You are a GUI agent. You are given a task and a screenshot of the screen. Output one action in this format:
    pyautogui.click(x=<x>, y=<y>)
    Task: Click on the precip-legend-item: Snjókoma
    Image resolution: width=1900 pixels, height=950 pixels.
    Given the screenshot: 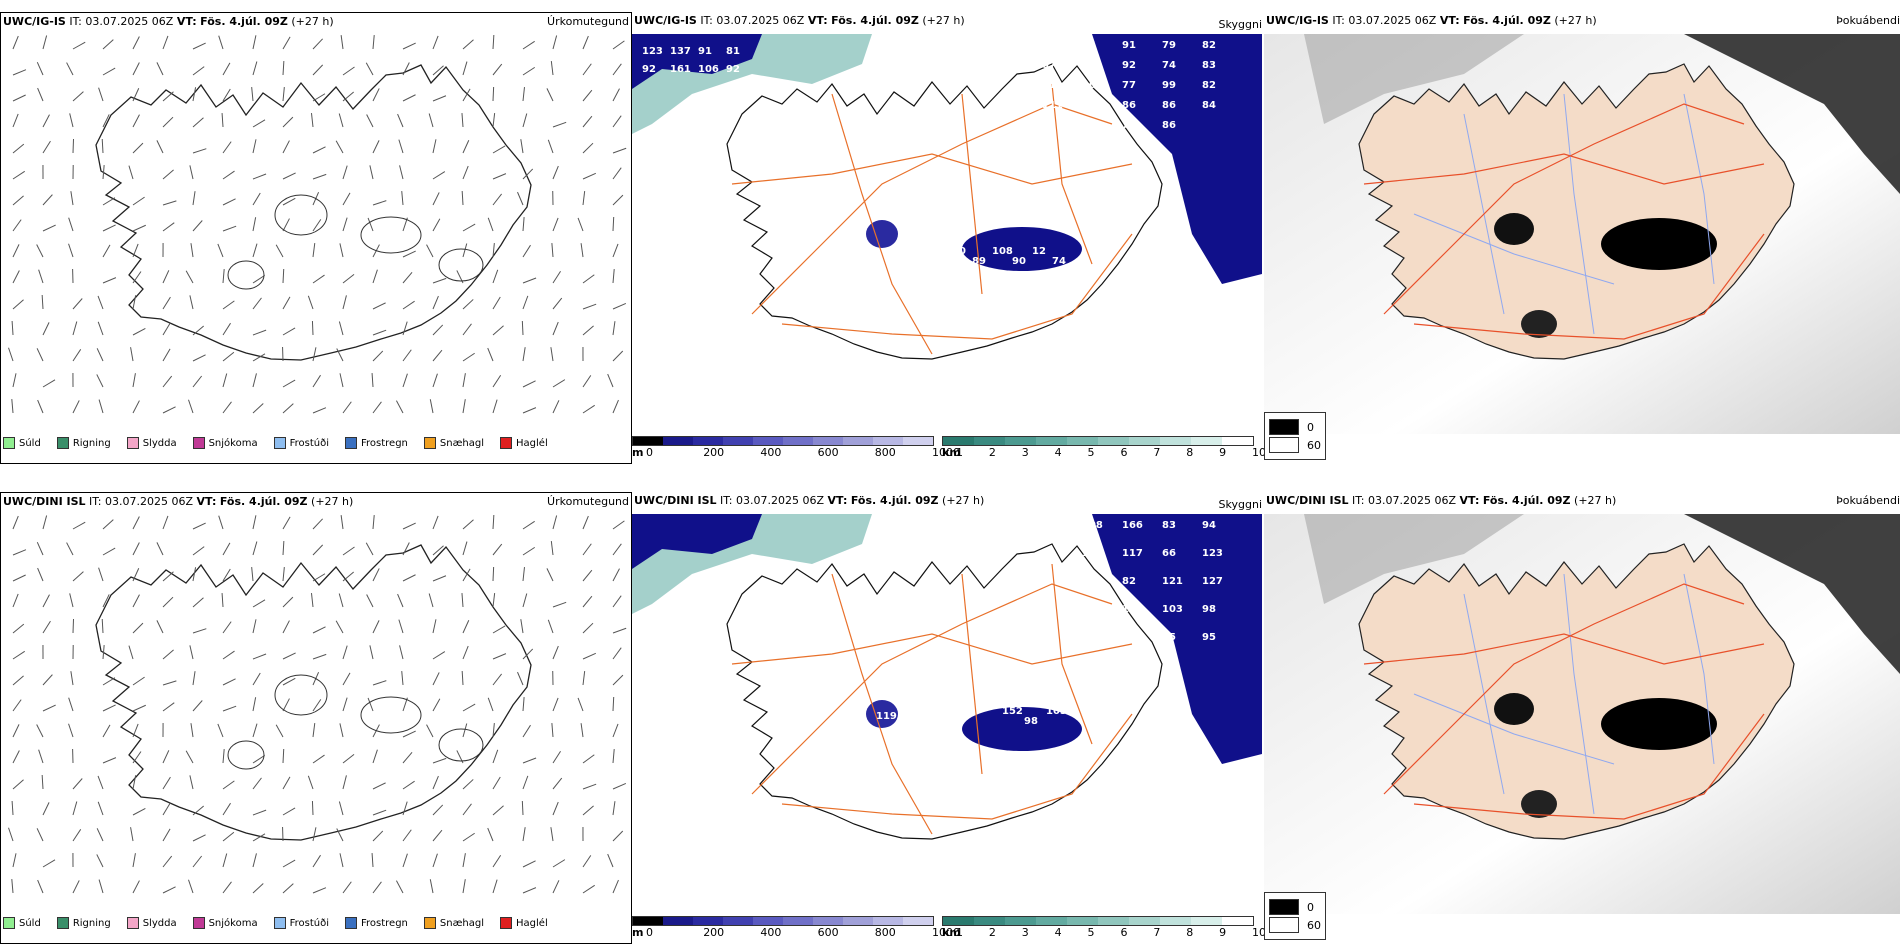 What is the action you would take?
    pyautogui.click(x=225, y=923)
    